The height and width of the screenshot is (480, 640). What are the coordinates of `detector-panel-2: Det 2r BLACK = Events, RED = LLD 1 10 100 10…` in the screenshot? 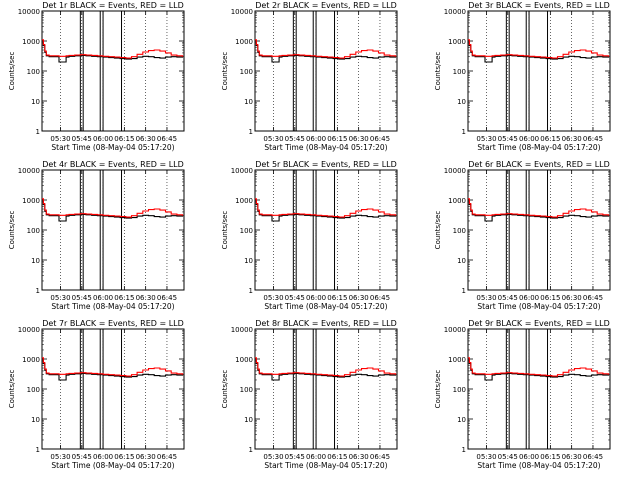 It's located at (309, 76).